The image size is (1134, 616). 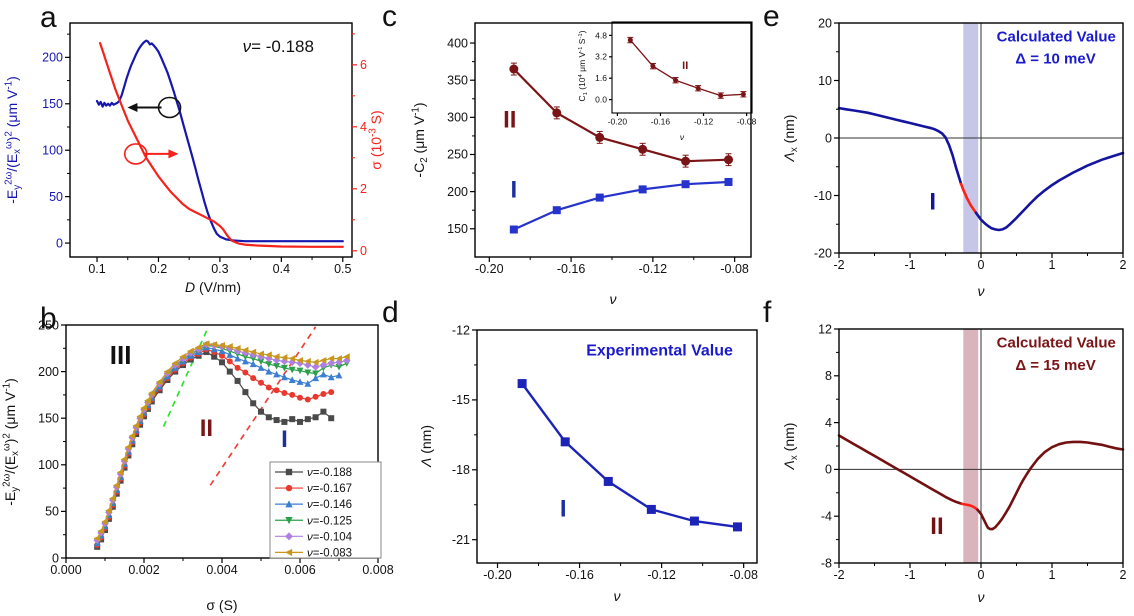 I want to click on panel-c_inset-annotation-text: II, so click(x=685, y=66).